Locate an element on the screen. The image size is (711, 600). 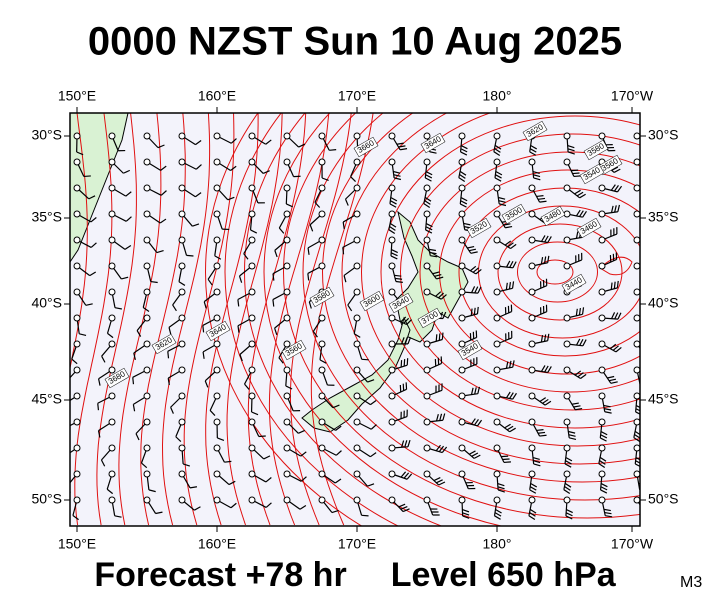
contour is located at coordinates (557, 272).